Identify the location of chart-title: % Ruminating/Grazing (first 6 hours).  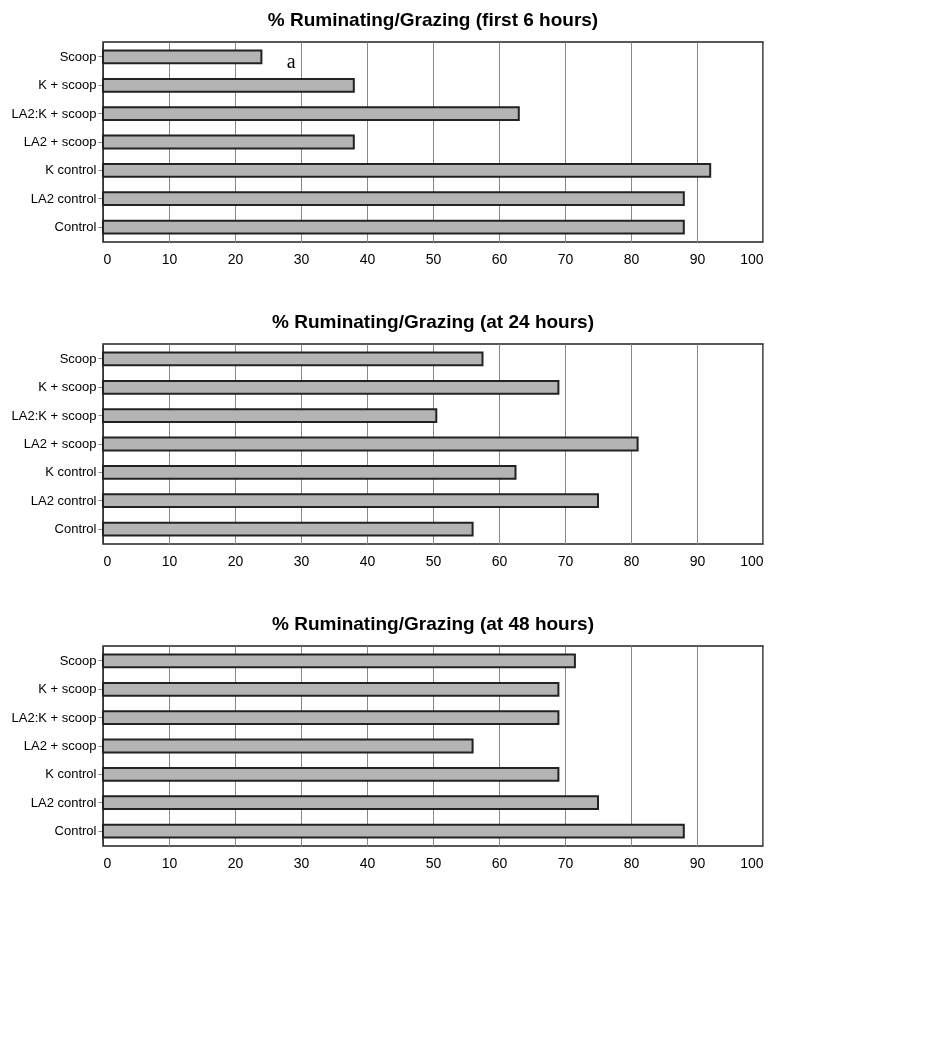
(433, 19).